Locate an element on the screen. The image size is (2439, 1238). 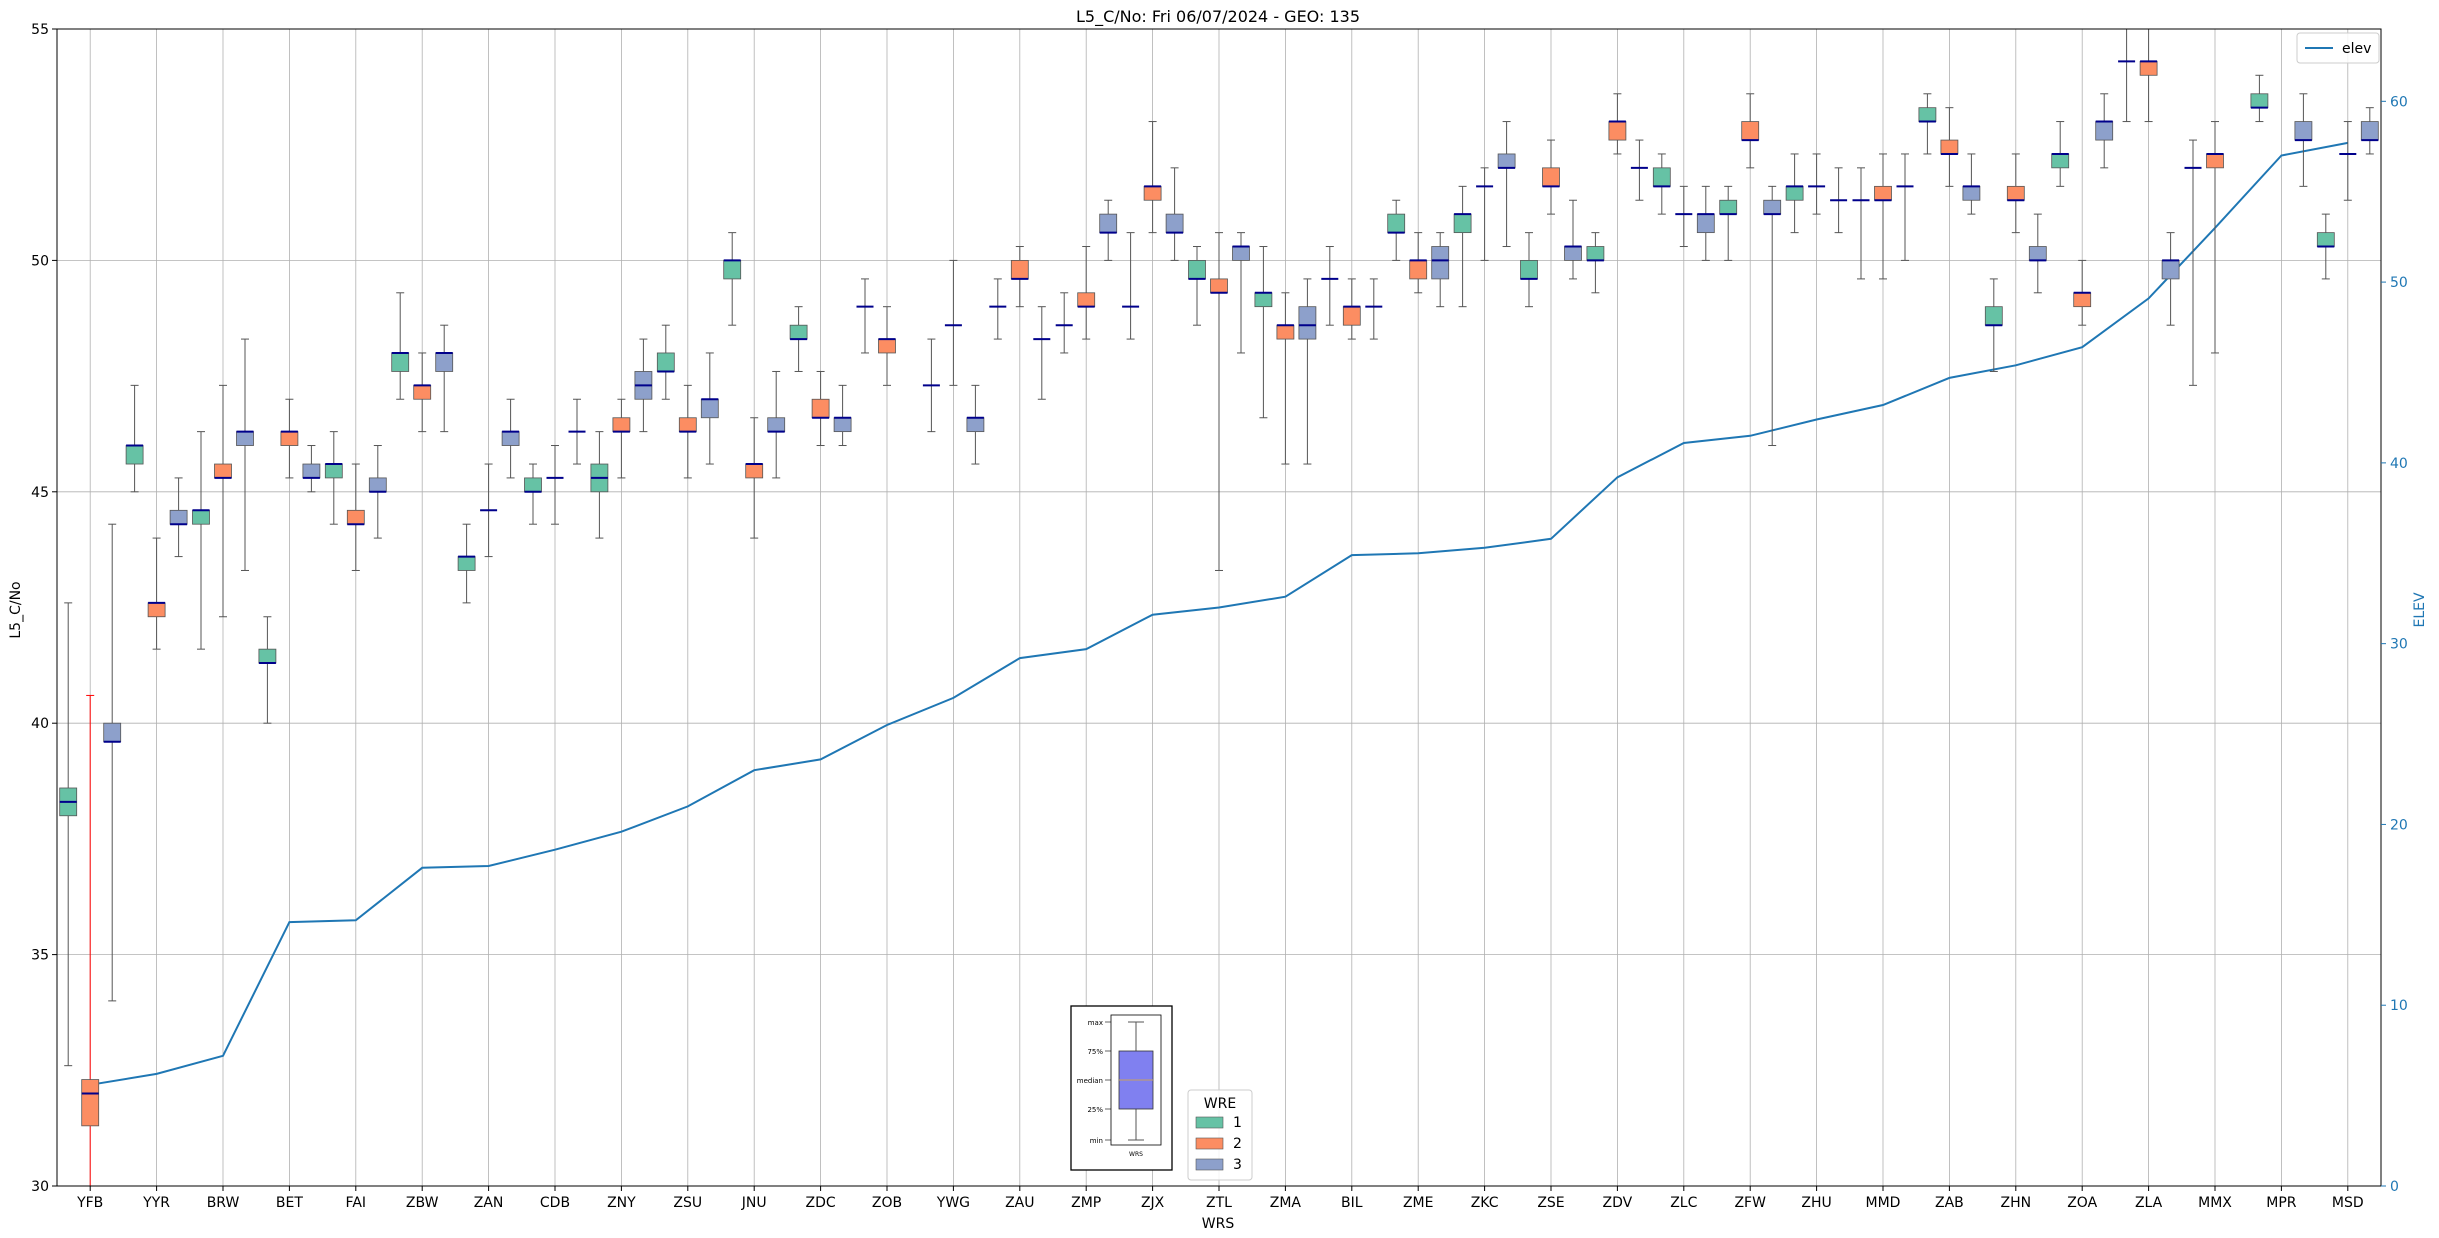
x-tick-label: ZJX is located at coordinates (1153, 1203).